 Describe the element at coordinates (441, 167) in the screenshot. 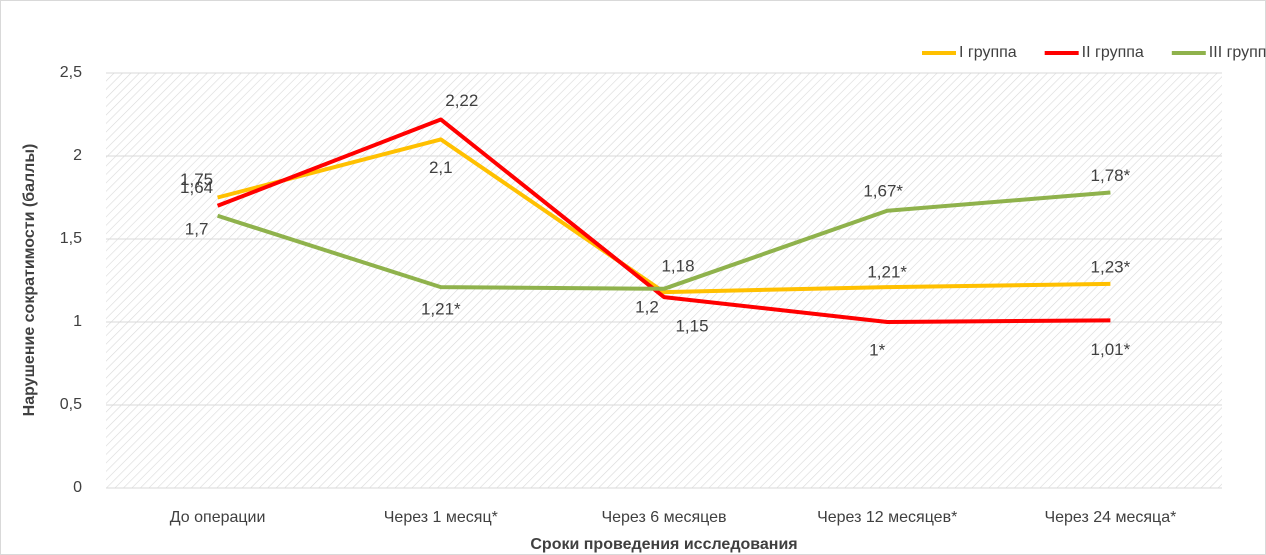

I see `data-label: 2,1` at that location.